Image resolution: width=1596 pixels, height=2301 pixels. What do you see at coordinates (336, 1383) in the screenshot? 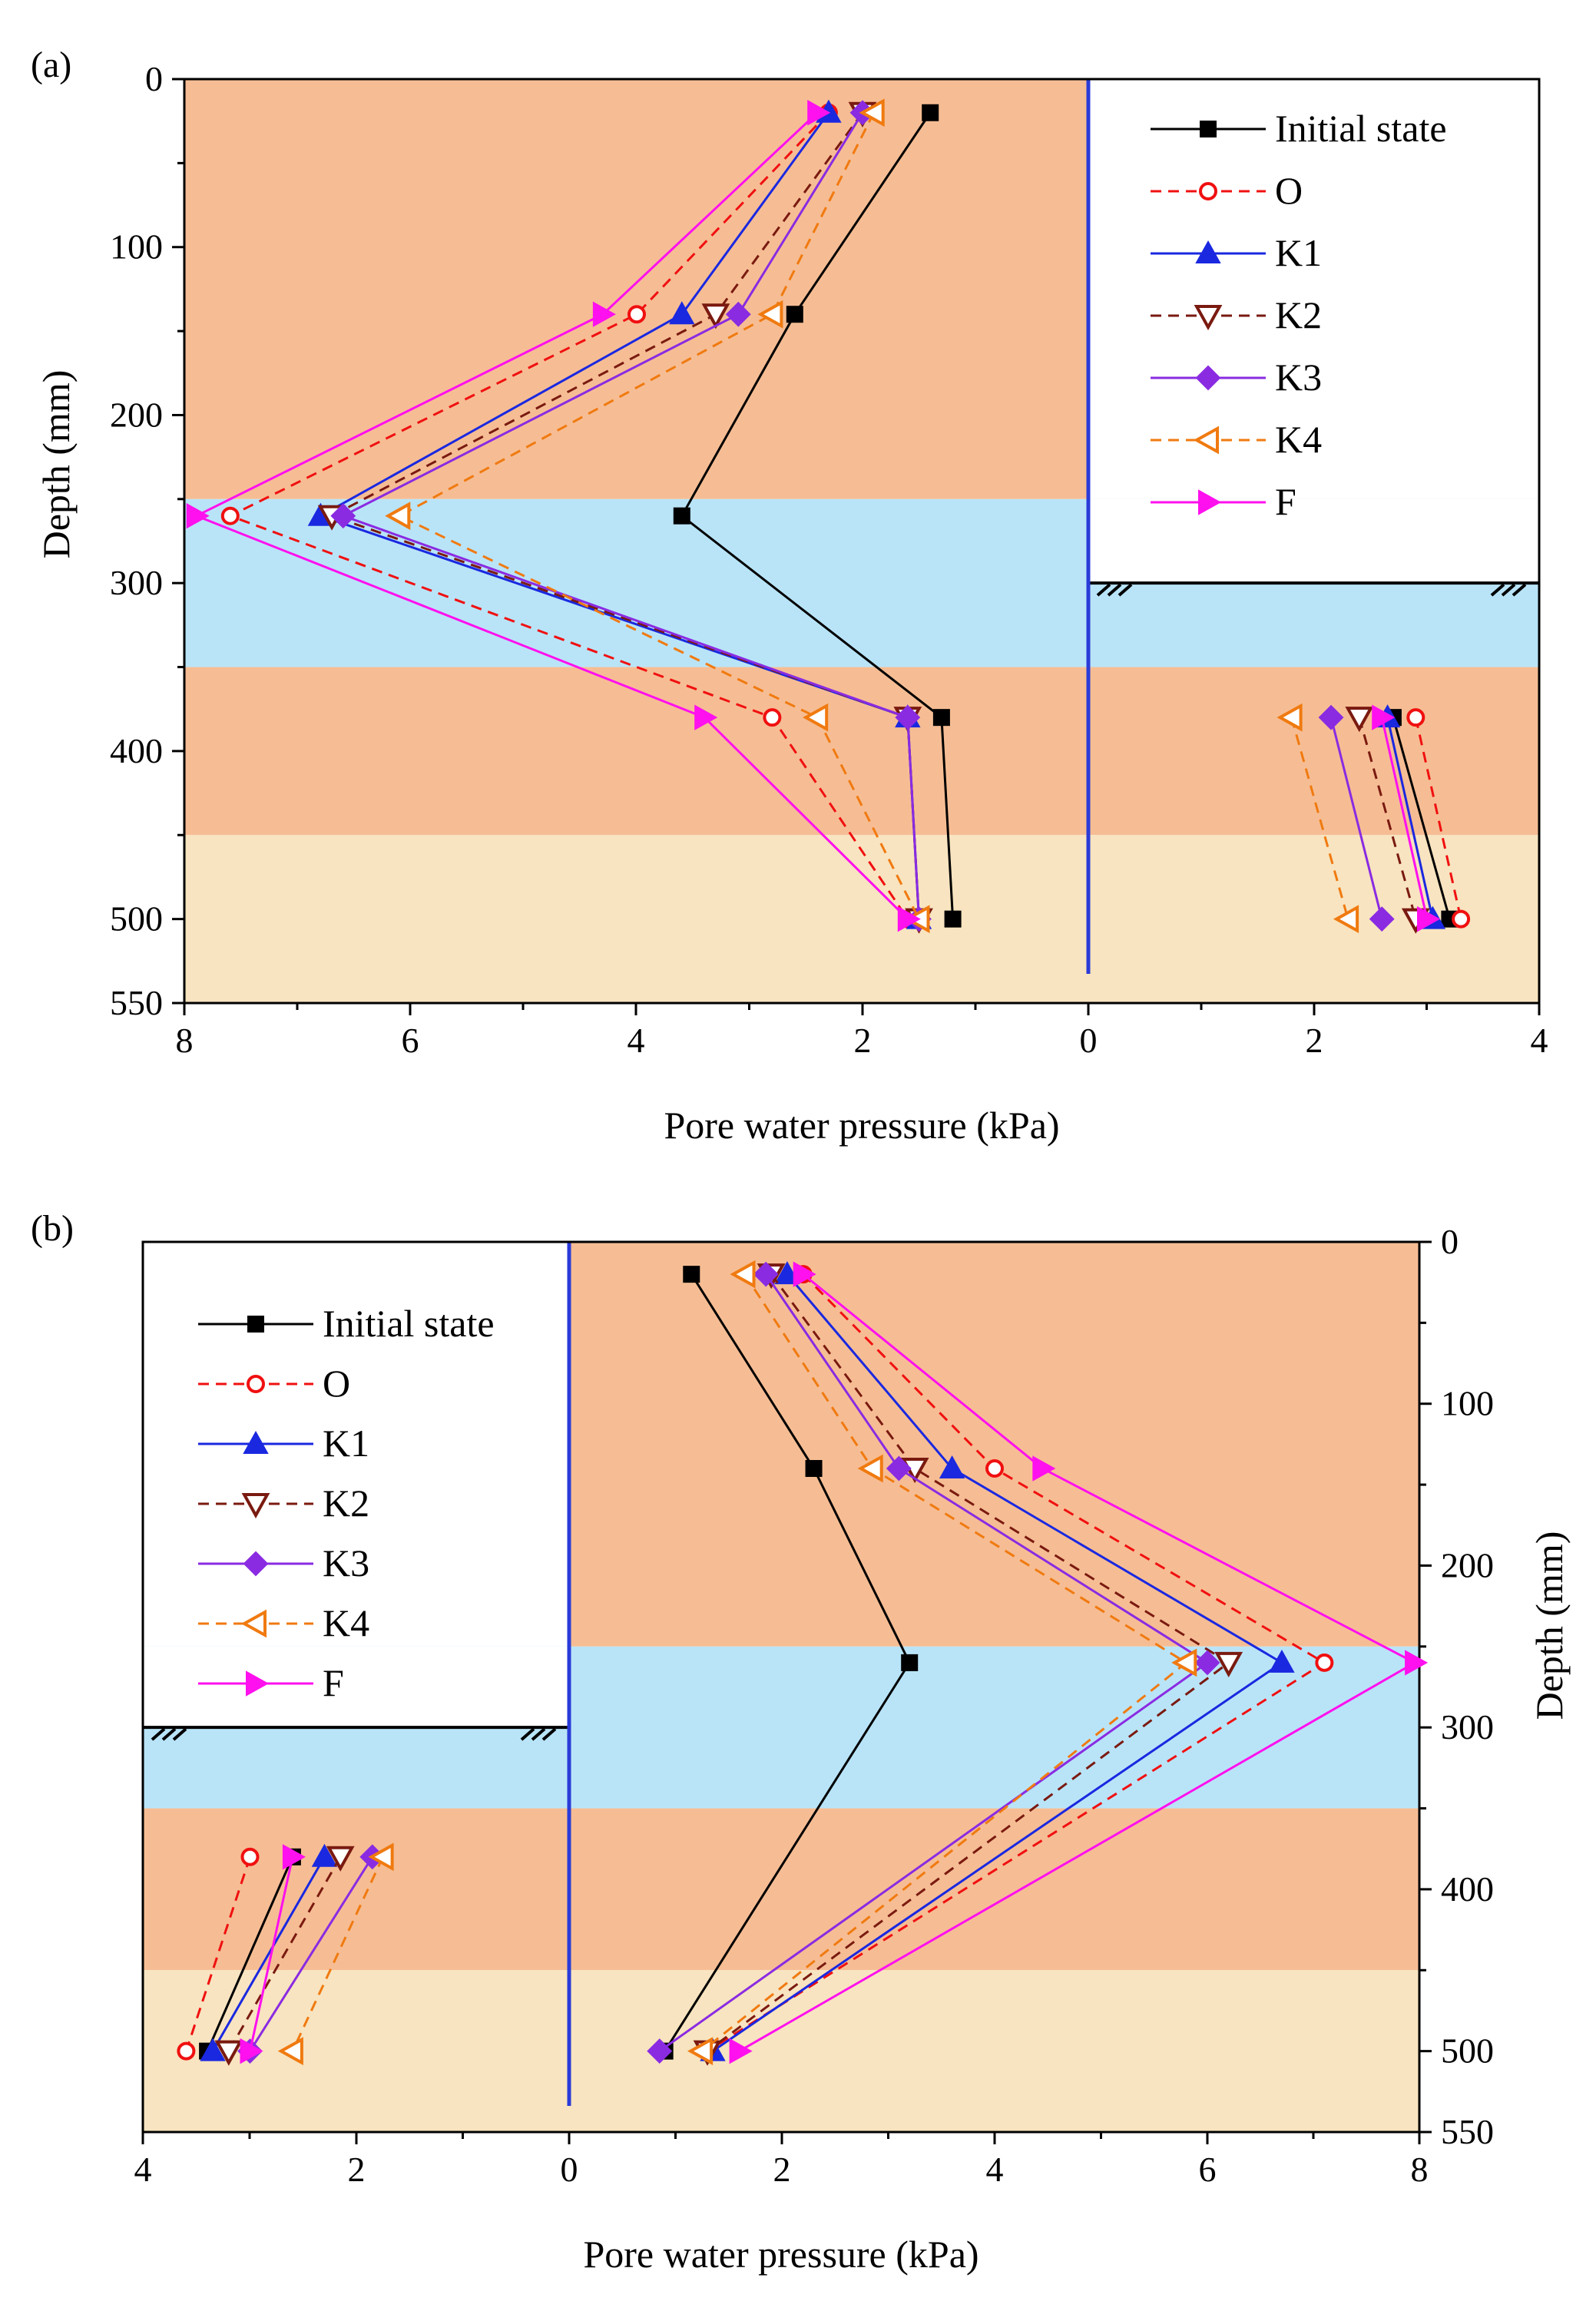
I see `legend-label: O` at bounding box center [336, 1383].